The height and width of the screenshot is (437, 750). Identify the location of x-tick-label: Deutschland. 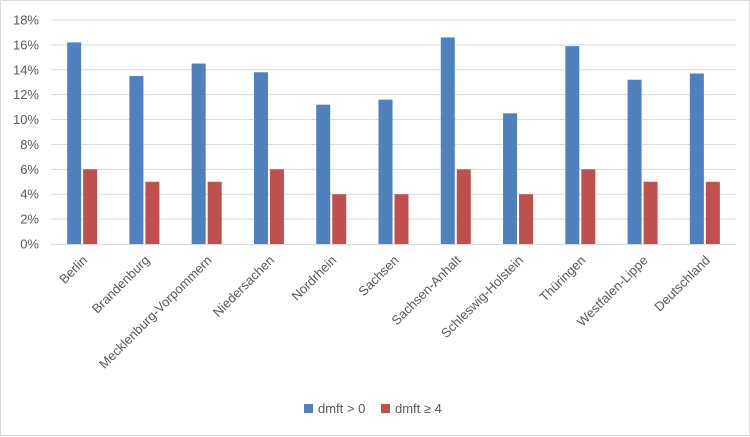
(682, 284).